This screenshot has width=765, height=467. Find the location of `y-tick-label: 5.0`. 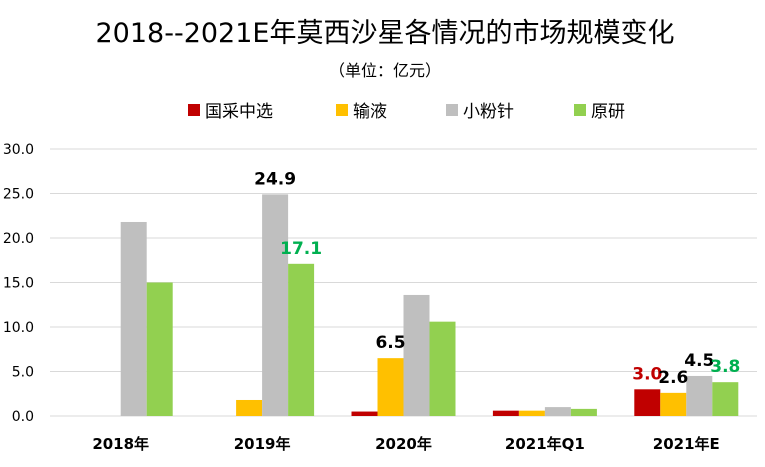

y-tick-label: 5.0 is located at coordinates (23, 373).